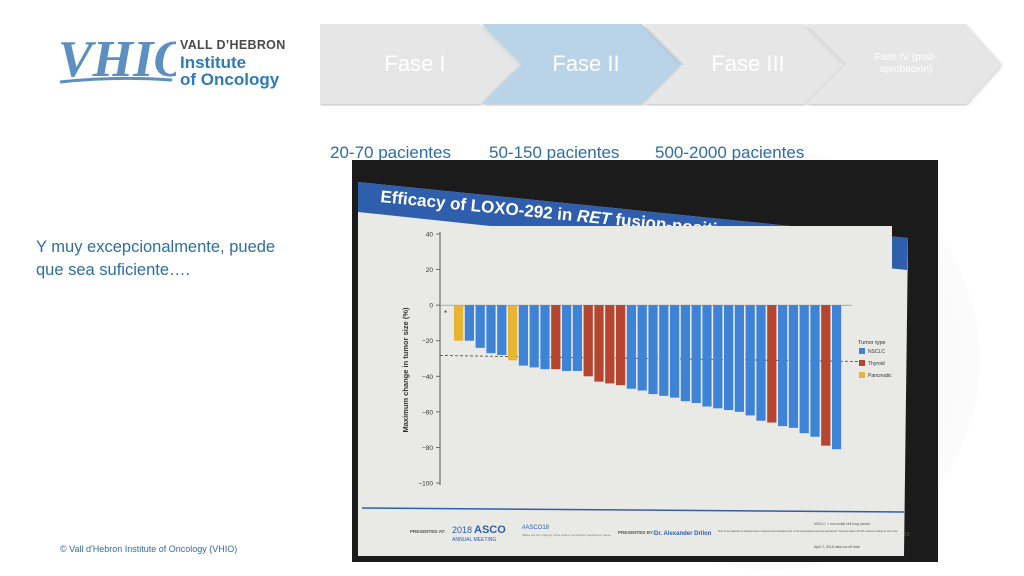  Describe the element at coordinates (748, 63) in the screenshot. I see `phase-label-3: Fase III` at that location.